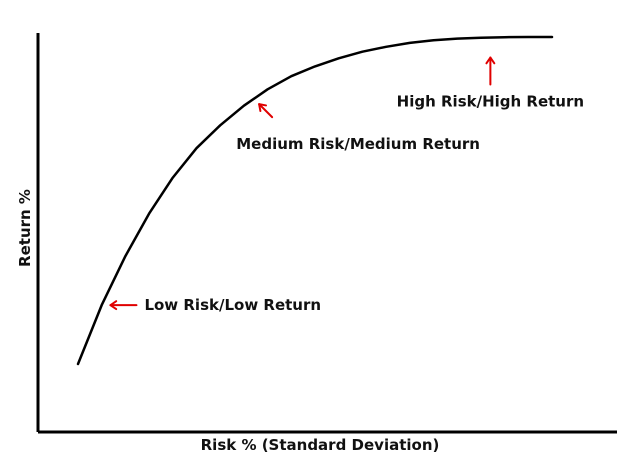  What do you see at coordinates (123, 305) in the screenshot?
I see `annotation-arrow-low` at bounding box center [123, 305].